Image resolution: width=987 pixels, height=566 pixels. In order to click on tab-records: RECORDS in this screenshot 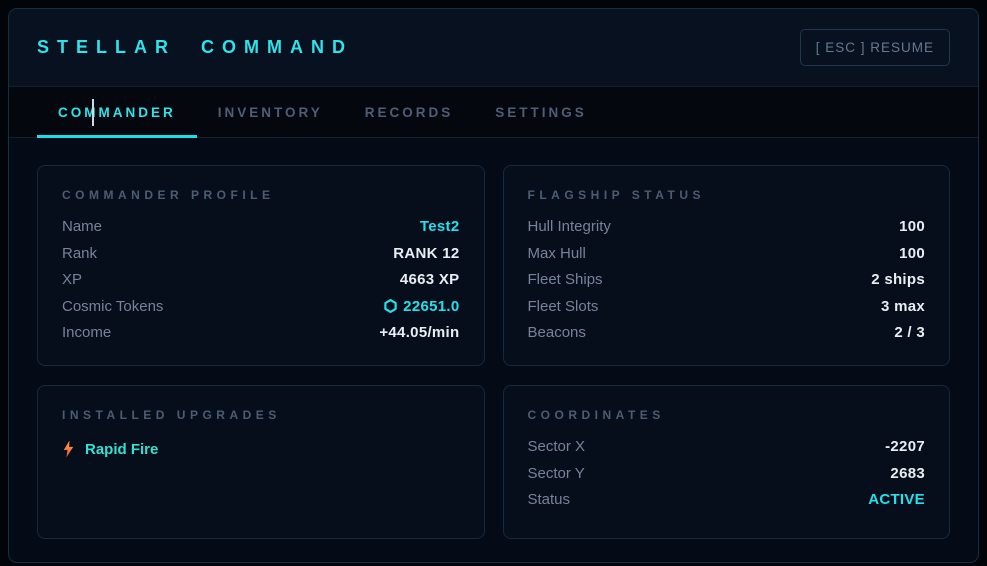, I will do `click(409, 112)`.